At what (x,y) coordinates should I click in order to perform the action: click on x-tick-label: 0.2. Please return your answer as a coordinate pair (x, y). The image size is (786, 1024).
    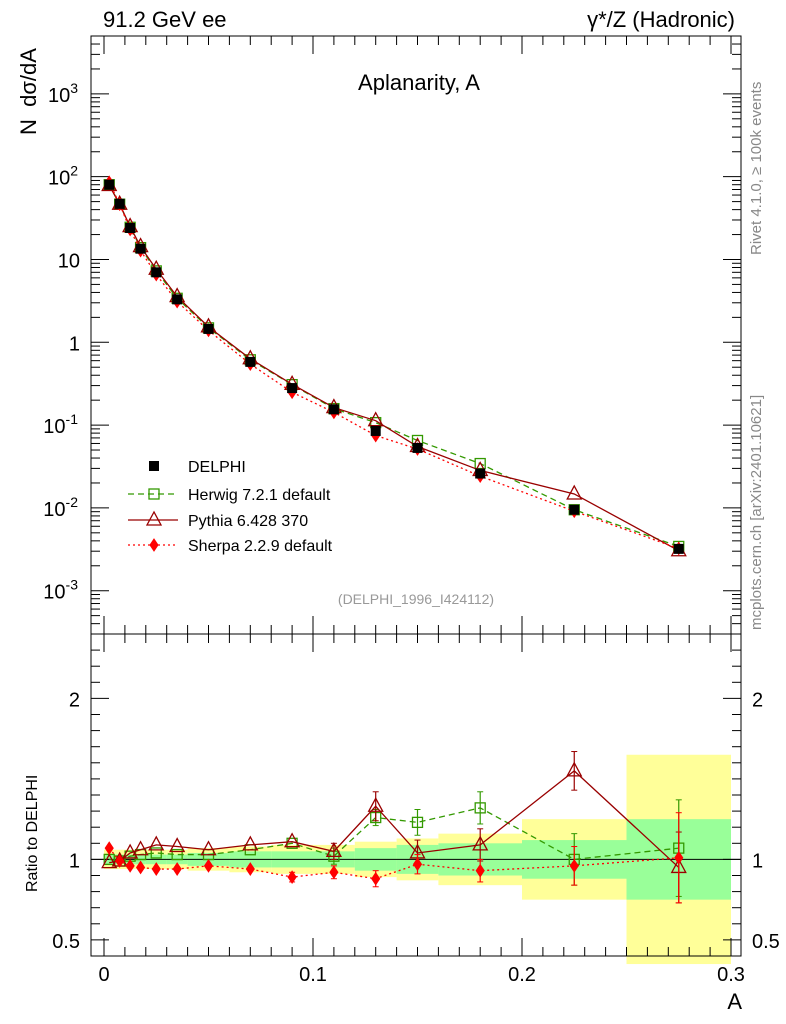
    Looking at the image, I should click on (522, 975).